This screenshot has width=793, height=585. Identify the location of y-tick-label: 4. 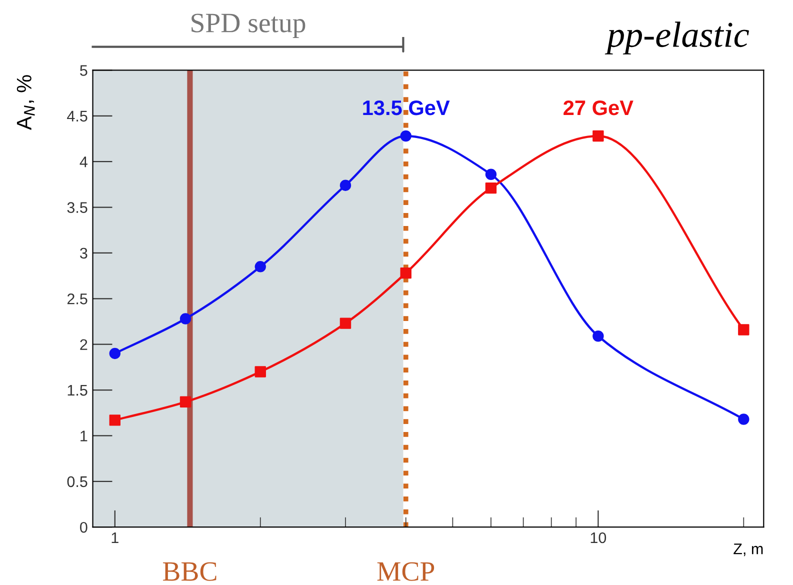
(84, 162).